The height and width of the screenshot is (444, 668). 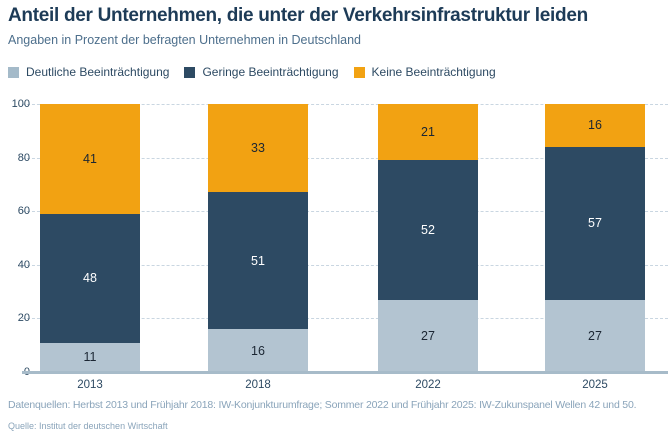 What do you see at coordinates (270, 72) in the screenshot?
I see `legend-label: Geringe Beeinträchtigung` at bounding box center [270, 72].